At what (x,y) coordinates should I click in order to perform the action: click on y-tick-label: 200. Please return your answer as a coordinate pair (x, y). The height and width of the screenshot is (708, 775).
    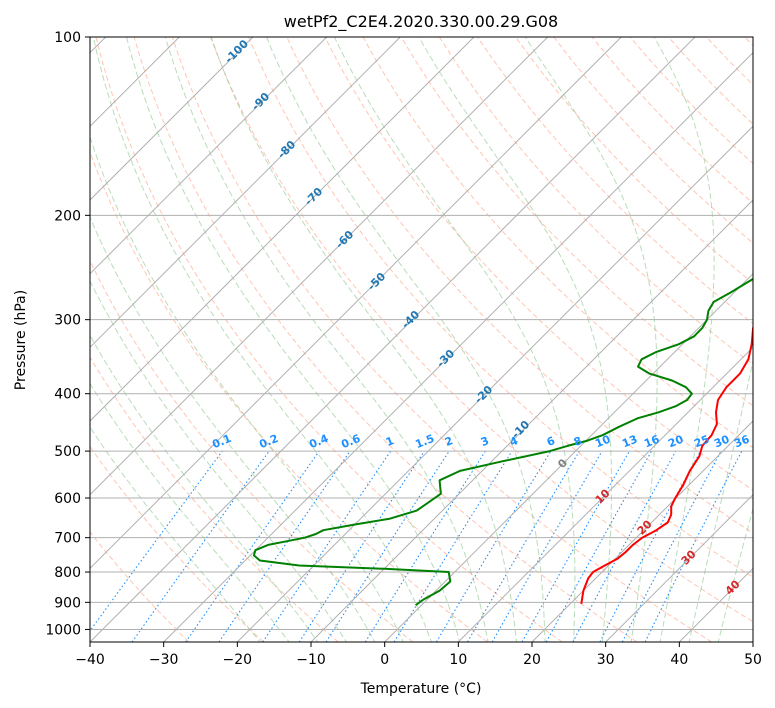
    Looking at the image, I should click on (67, 216).